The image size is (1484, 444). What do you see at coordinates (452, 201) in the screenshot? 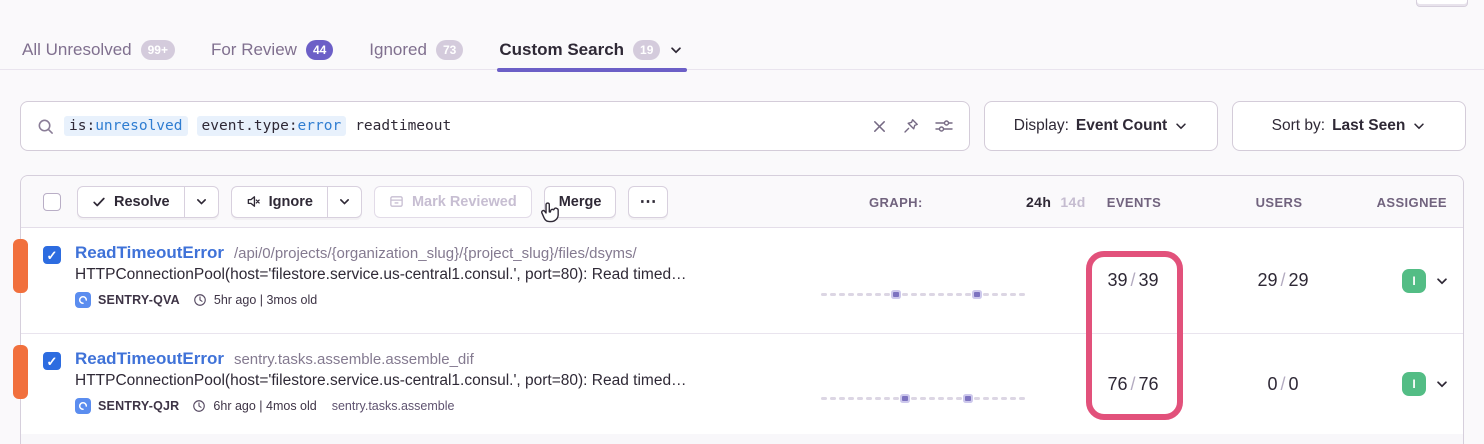
I see `mark-reviewed-button: Mark Reviewed` at bounding box center [452, 201].